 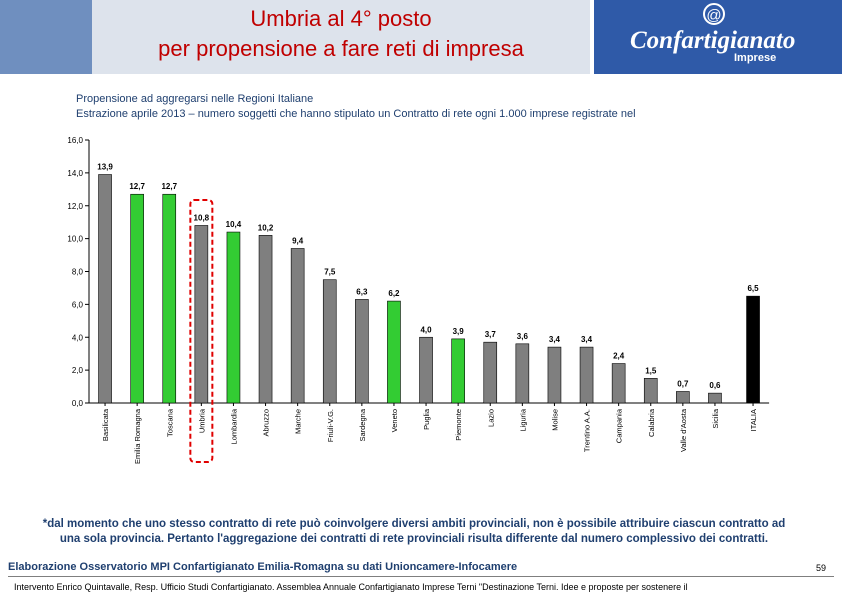 What do you see at coordinates (362, 291) in the screenshot?
I see `data-label: 6,3` at bounding box center [362, 291].